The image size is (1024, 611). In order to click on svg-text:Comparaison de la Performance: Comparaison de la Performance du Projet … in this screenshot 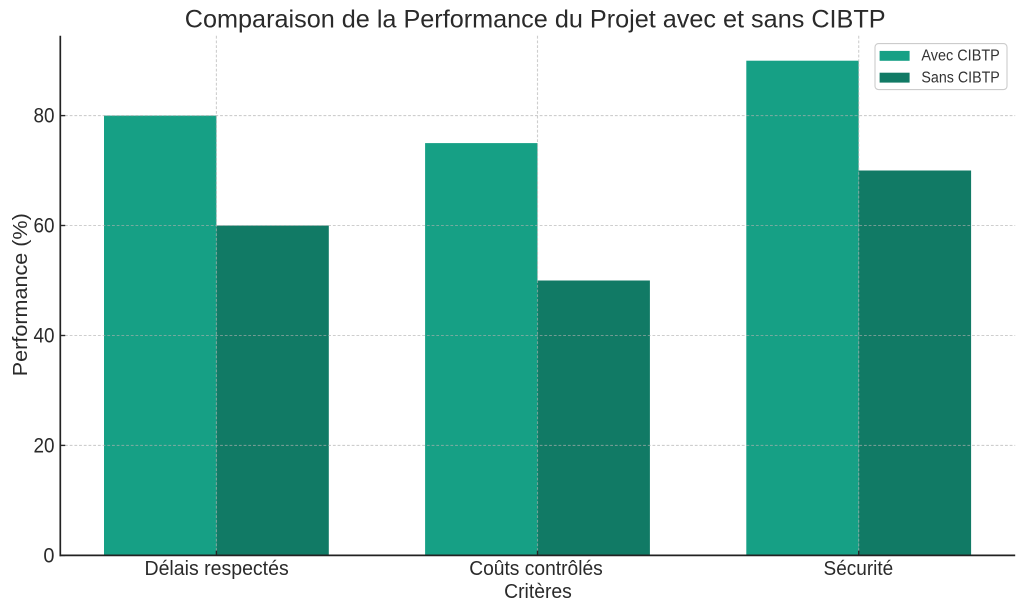, I will do `click(535, 19)`.